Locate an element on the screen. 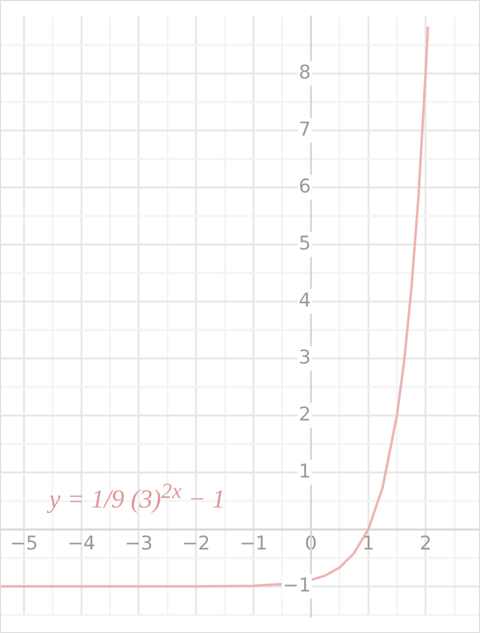  y-tick-label: 6 is located at coordinates (304, 186).